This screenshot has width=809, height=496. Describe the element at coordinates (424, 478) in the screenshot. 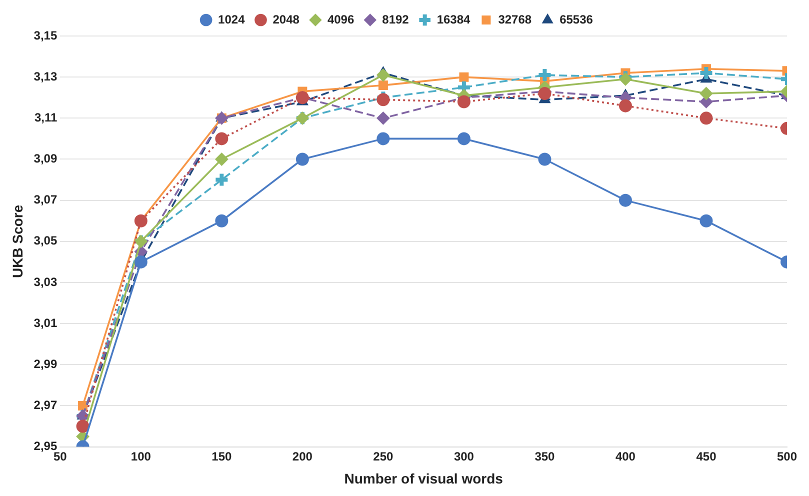

I see `x-axis-title: Number of visual words` at that location.